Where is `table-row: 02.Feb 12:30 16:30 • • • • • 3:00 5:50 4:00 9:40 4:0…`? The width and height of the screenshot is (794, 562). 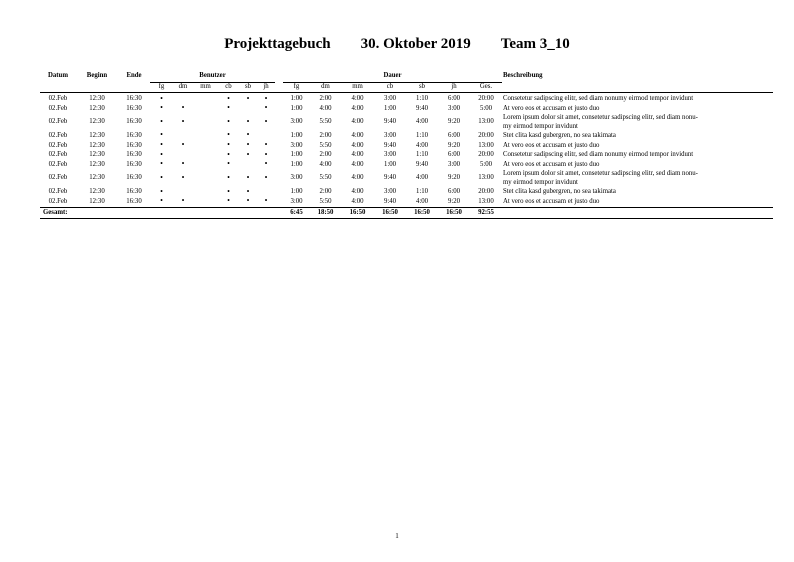
table-row: 02.Feb 12:30 16:30 • • • • • 3:00 5:50 4:00 9:40 4:0… is located at coordinates (406, 178).